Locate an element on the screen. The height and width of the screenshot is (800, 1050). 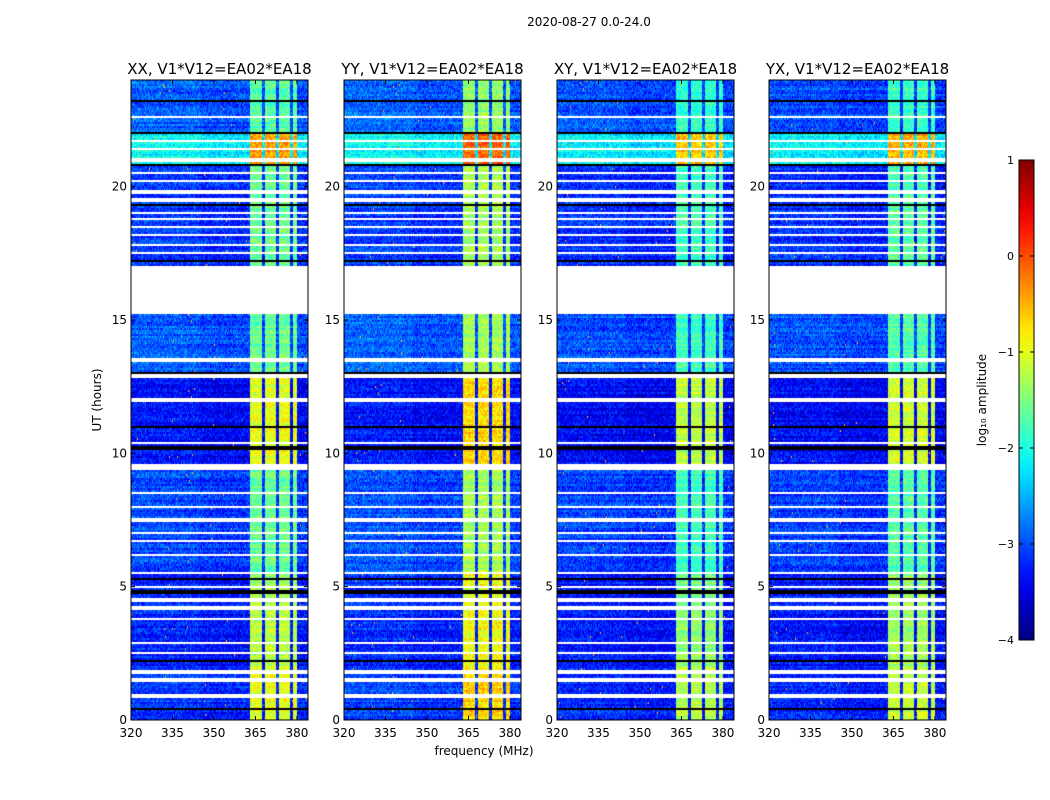
panel-title-3: YX, V1*V12=EA02*EA18 is located at coordinates (857, 69).